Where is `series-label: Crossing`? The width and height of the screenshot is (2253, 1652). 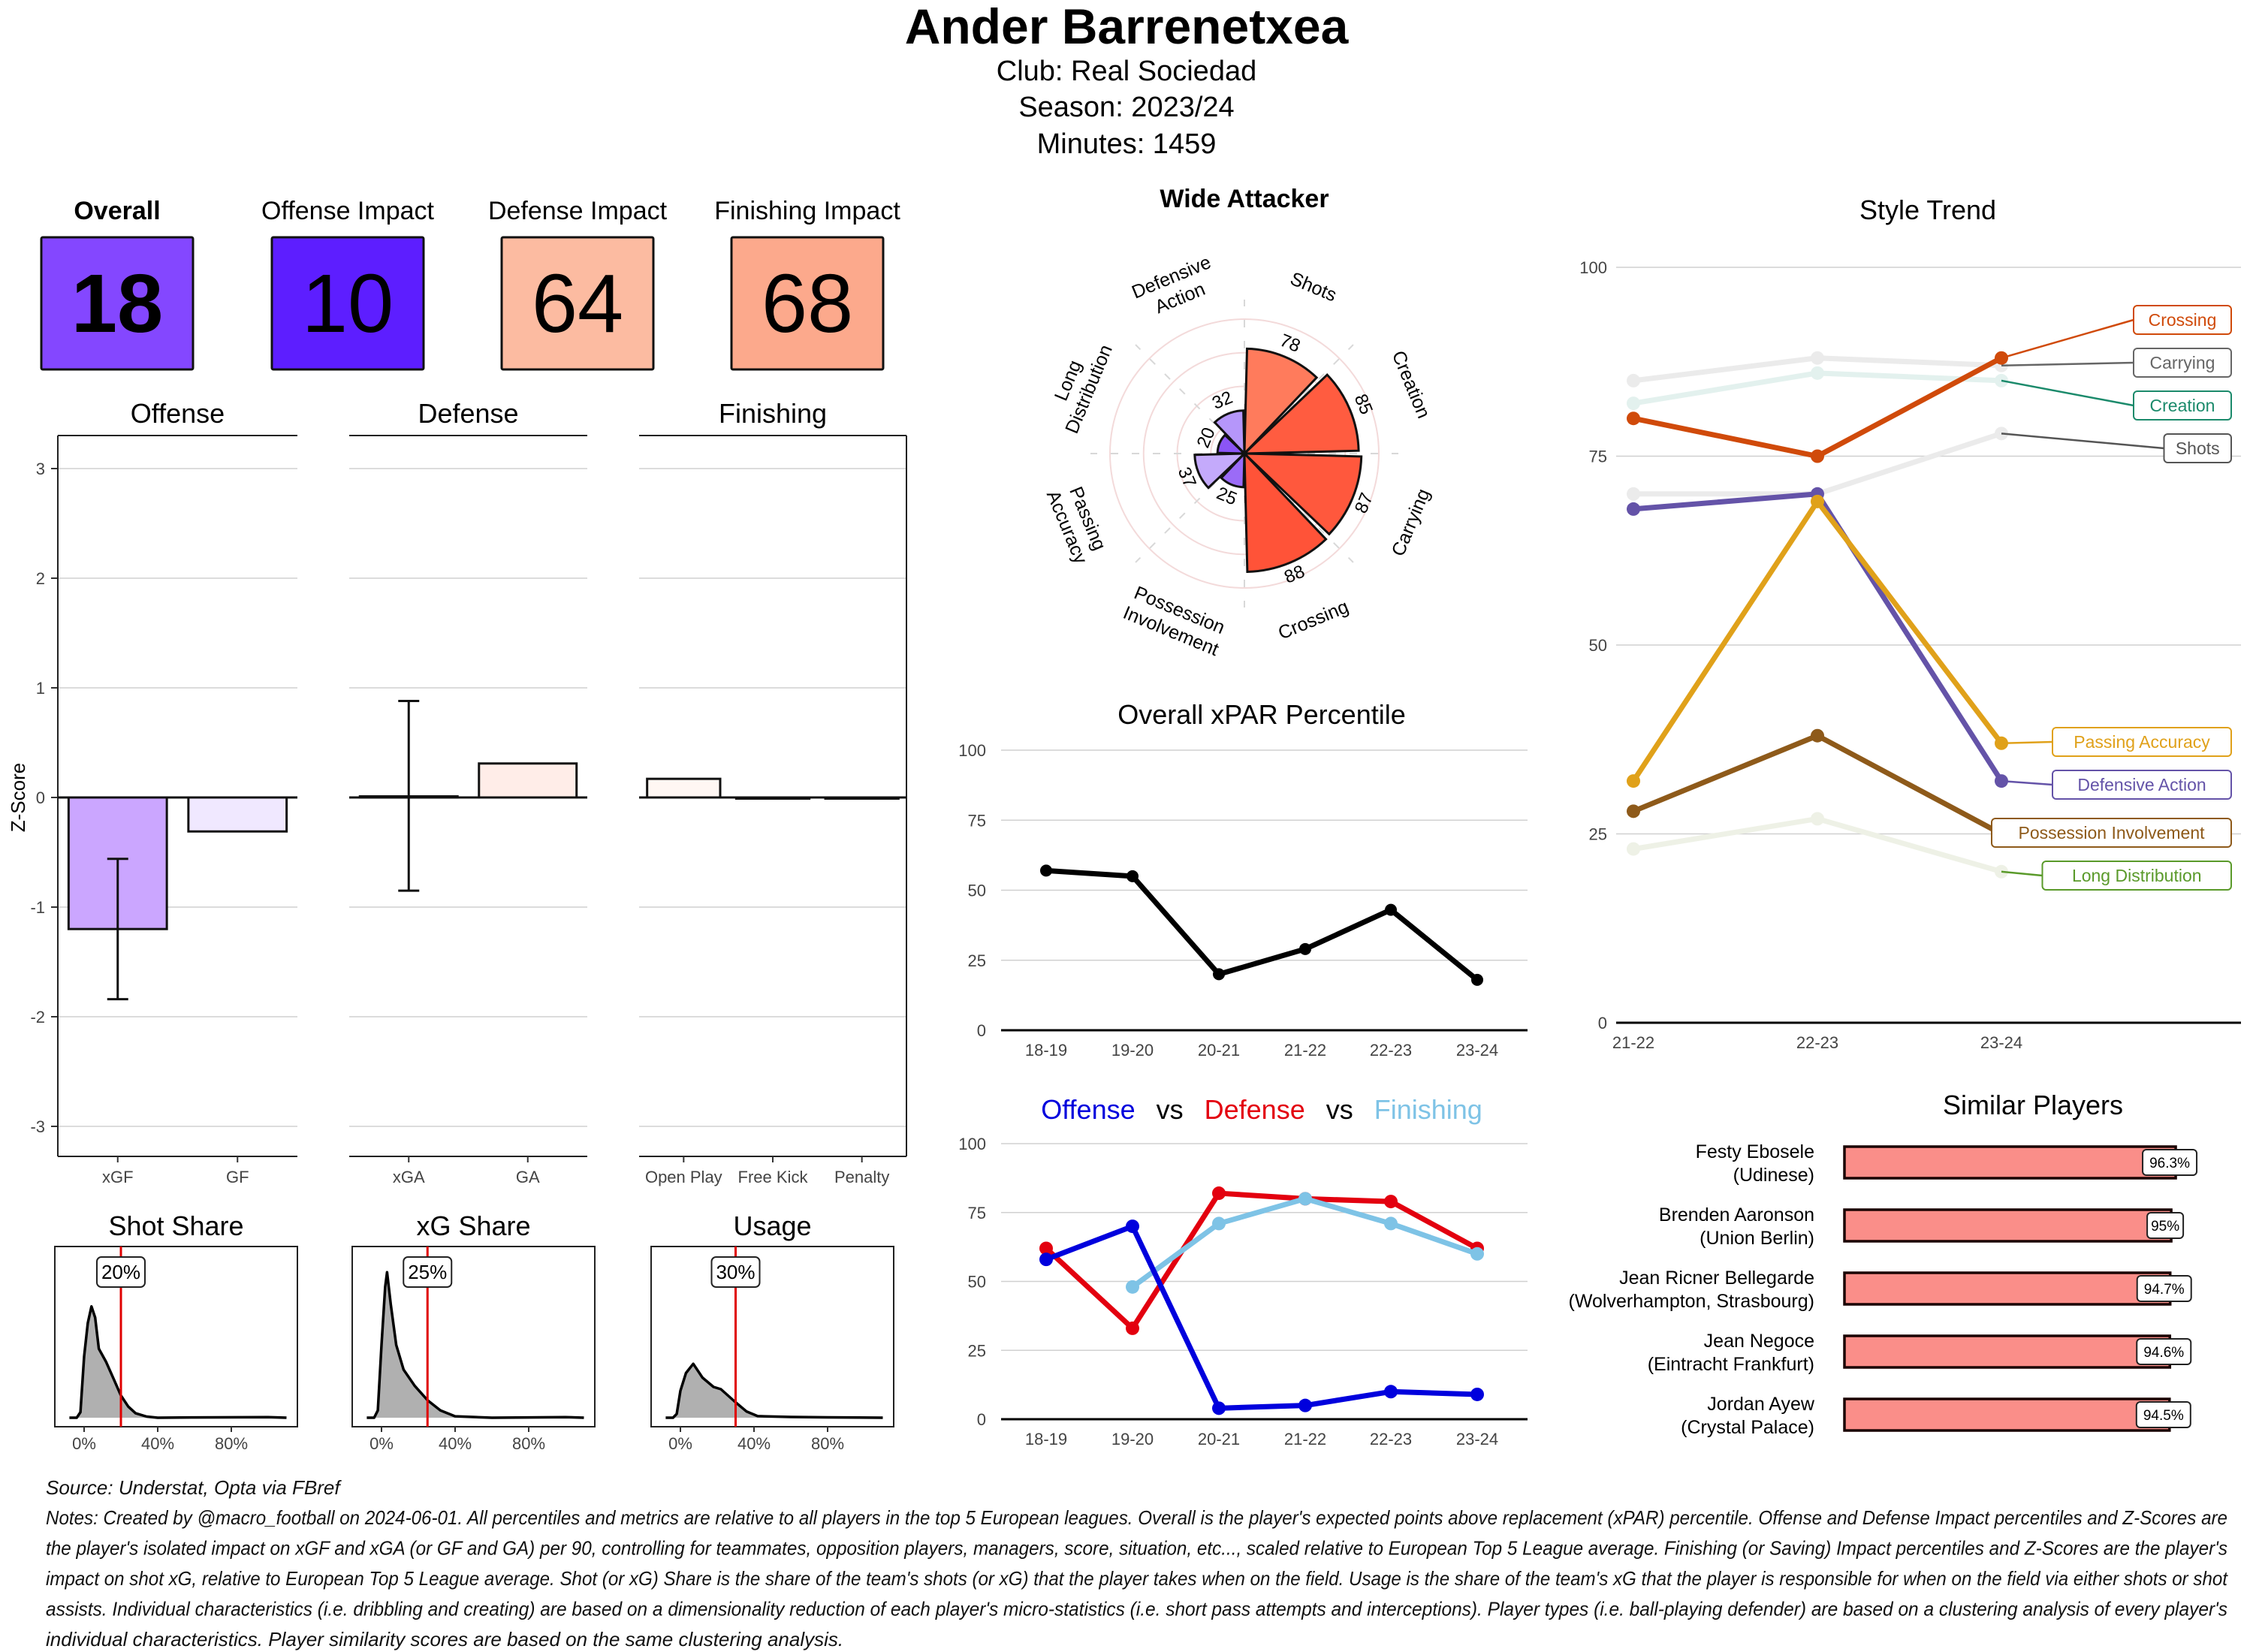
series-label: Crossing is located at coordinates (2183, 320).